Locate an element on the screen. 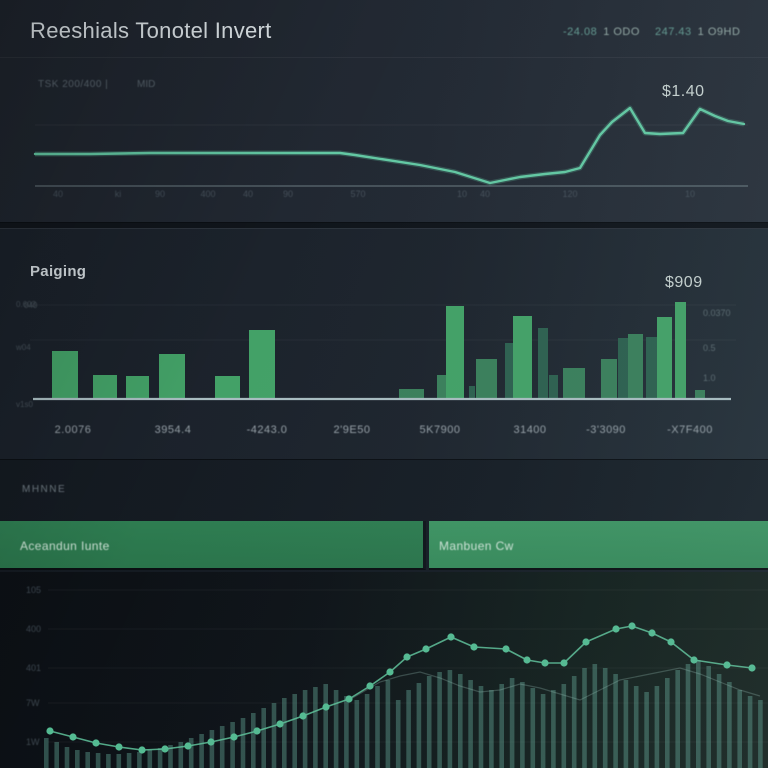 This screenshot has width=768, height=768. top-chart-price-label: $1.40 is located at coordinates (683, 91).